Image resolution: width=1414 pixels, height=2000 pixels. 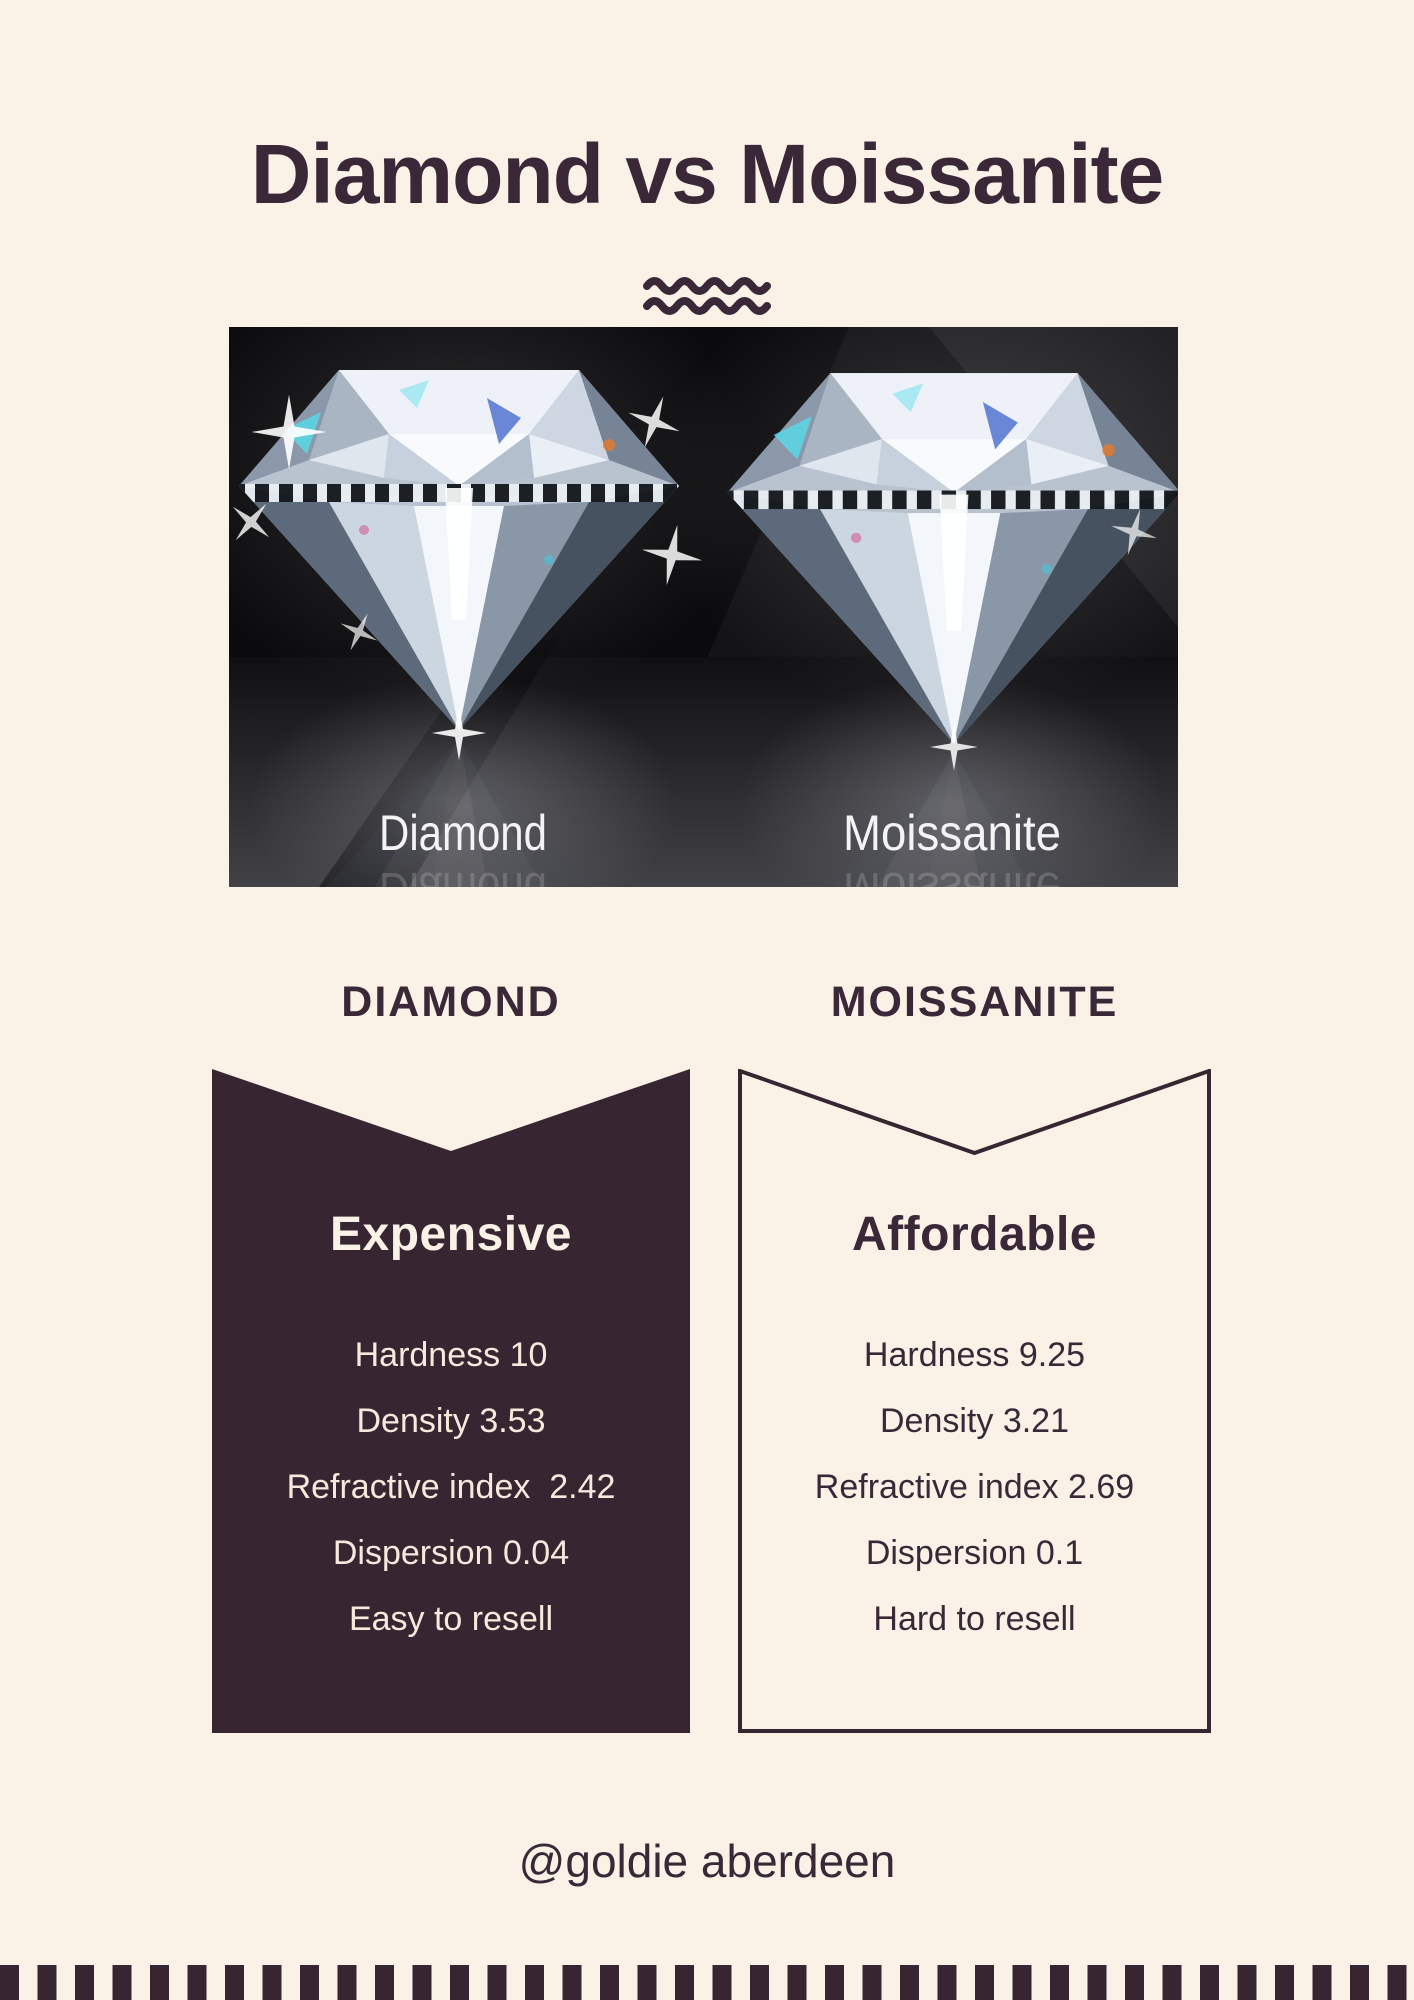 I want to click on photo-label-diamond-reflection: Diamond, so click(x=463, y=874).